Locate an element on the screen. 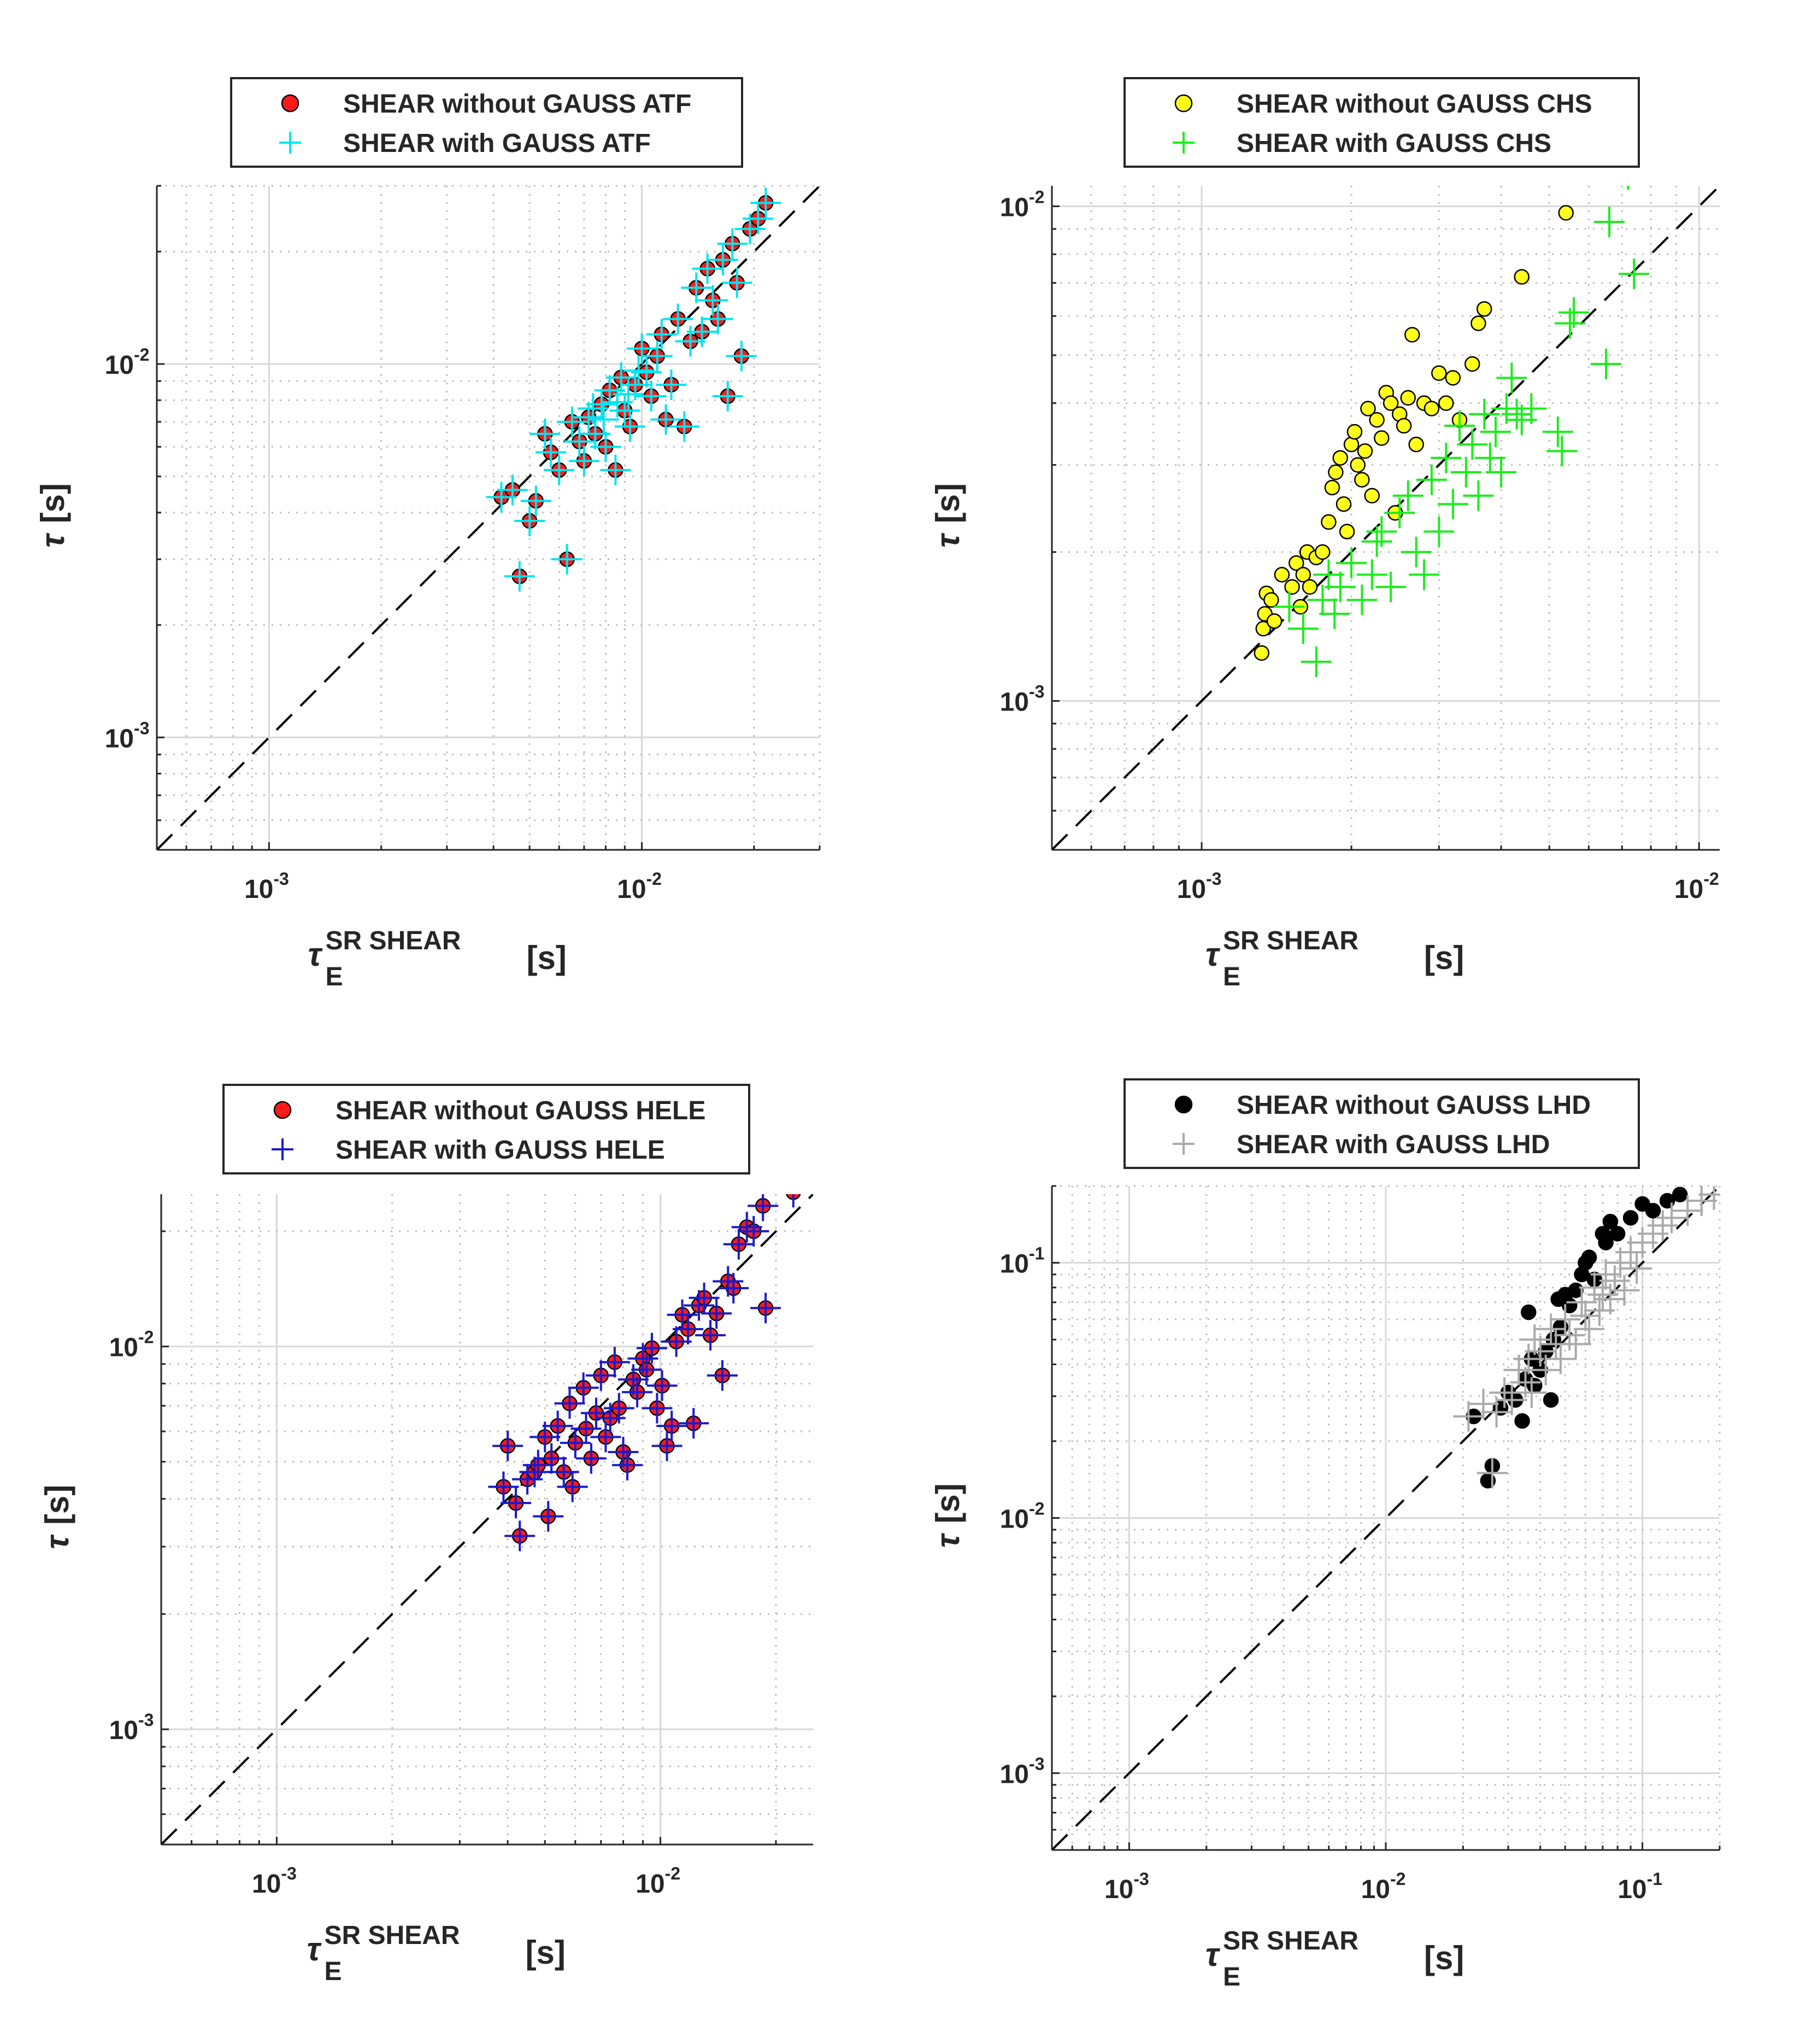 The image size is (1800, 2044). svg-text: τ is located at coordinates (314, 1949).